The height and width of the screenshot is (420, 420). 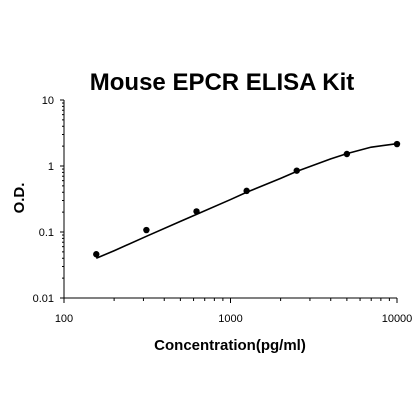 I want to click on x-tick-label: 1000, so click(x=230, y=319).